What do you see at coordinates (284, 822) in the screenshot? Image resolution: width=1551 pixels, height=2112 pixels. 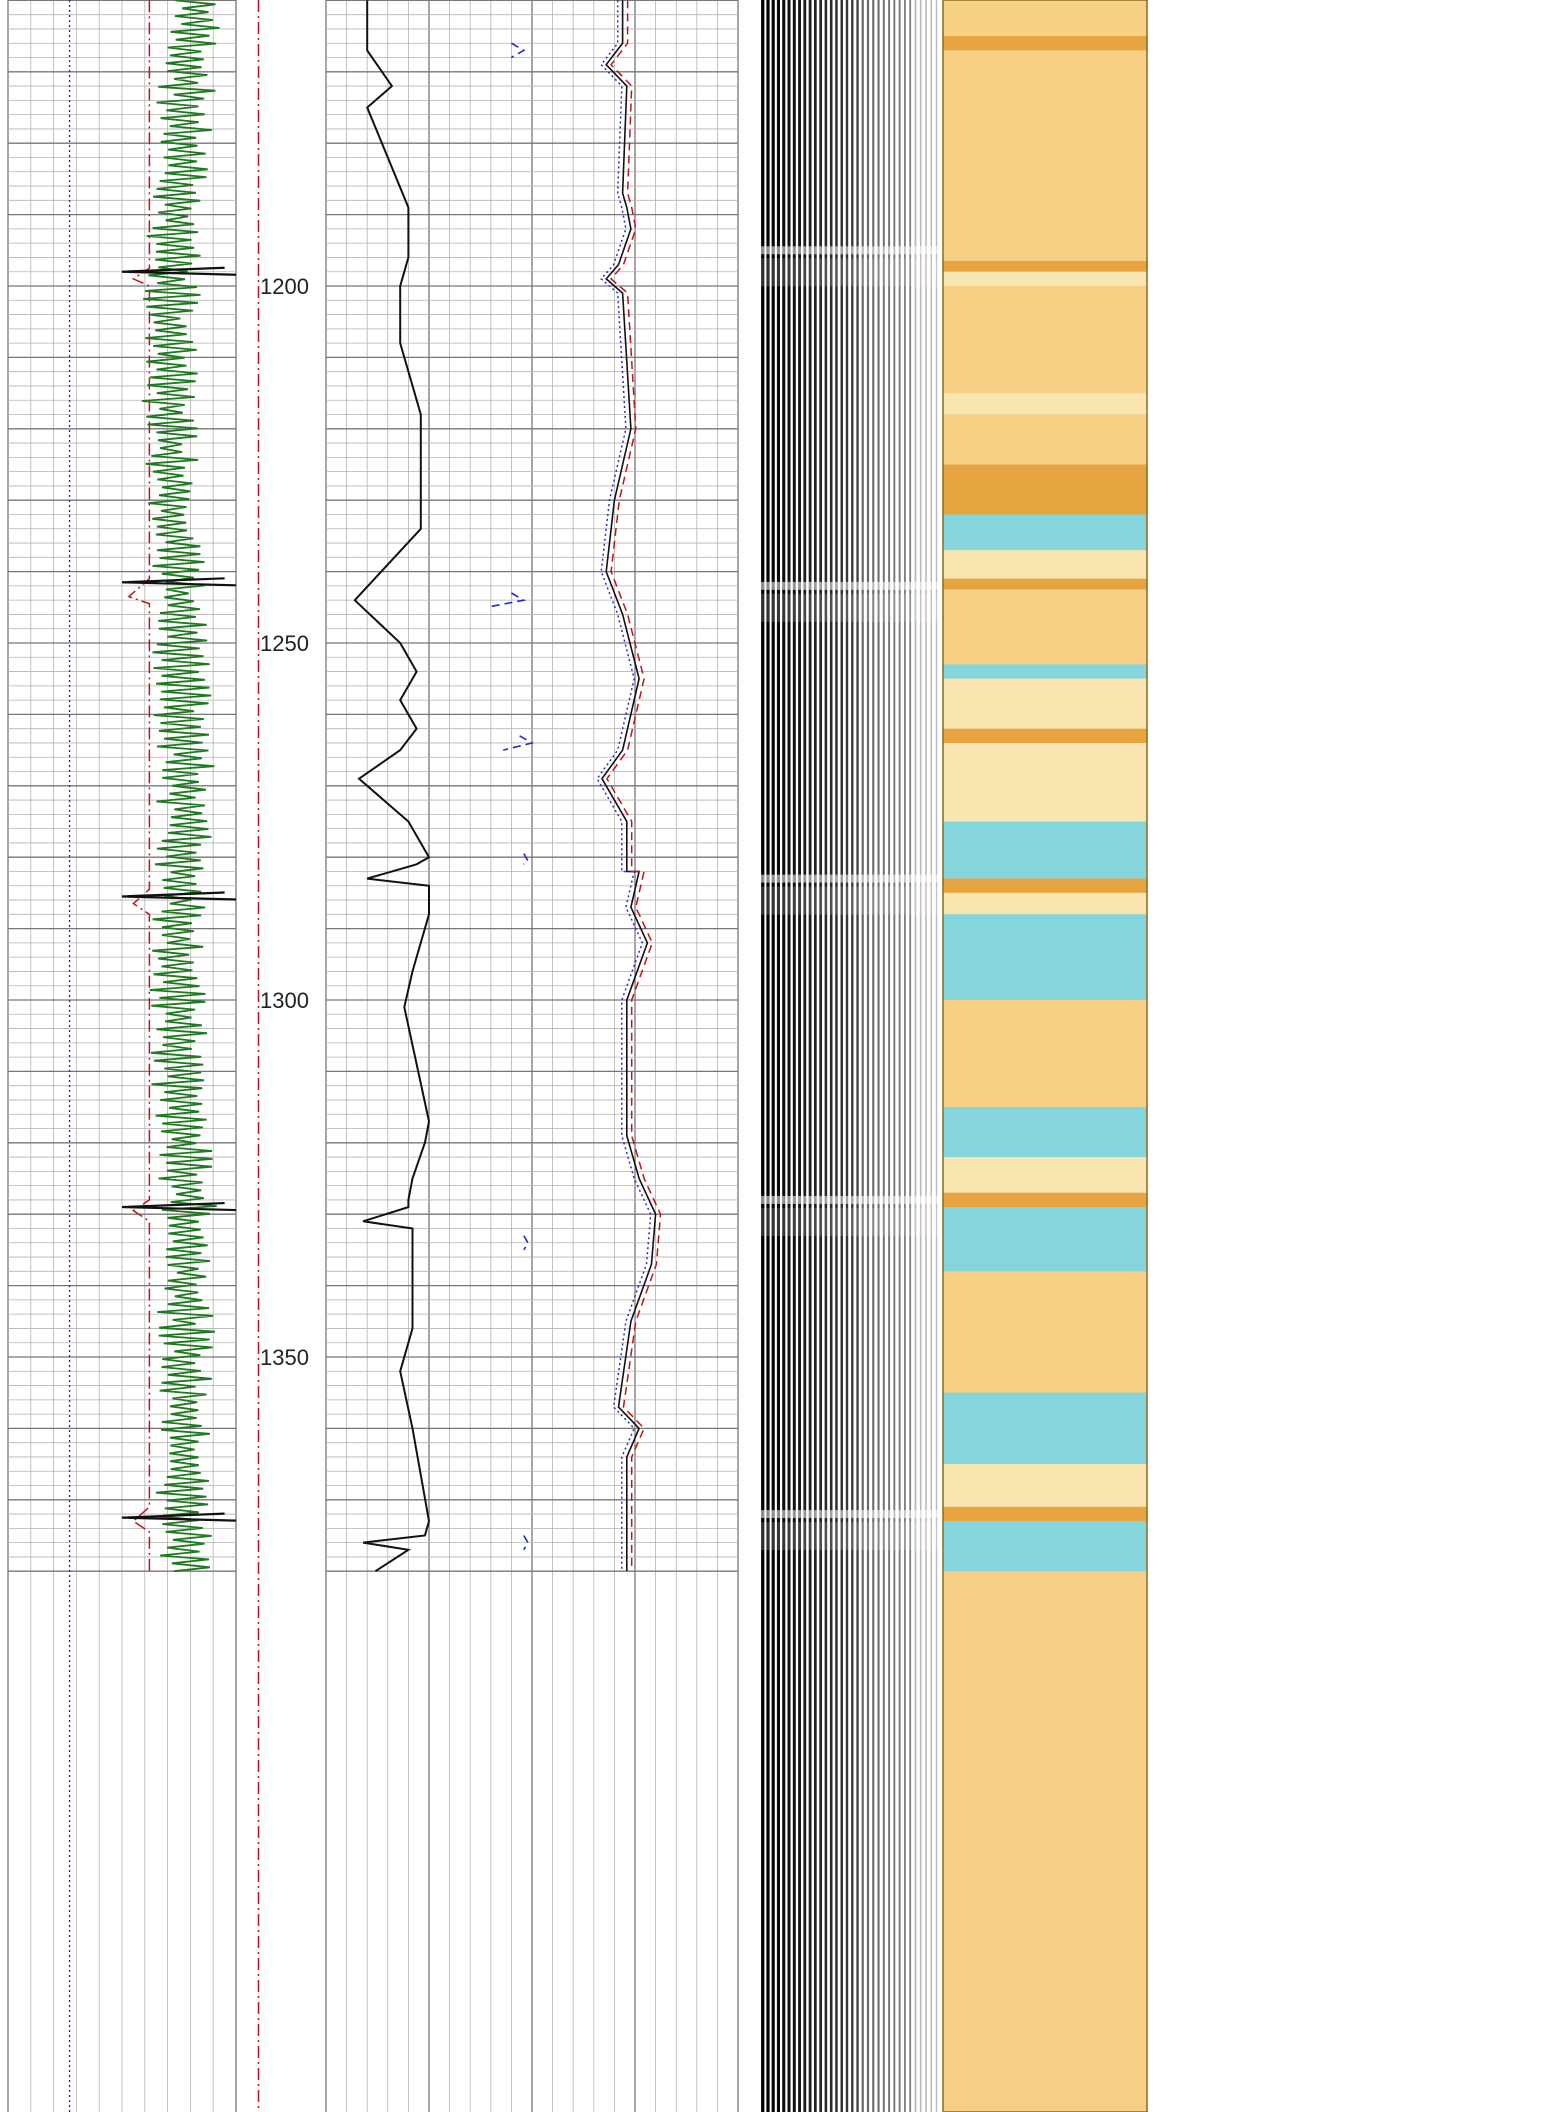 I see `depth-labels: 1200 1250 1300 1350` at bounding box center [284, 822].